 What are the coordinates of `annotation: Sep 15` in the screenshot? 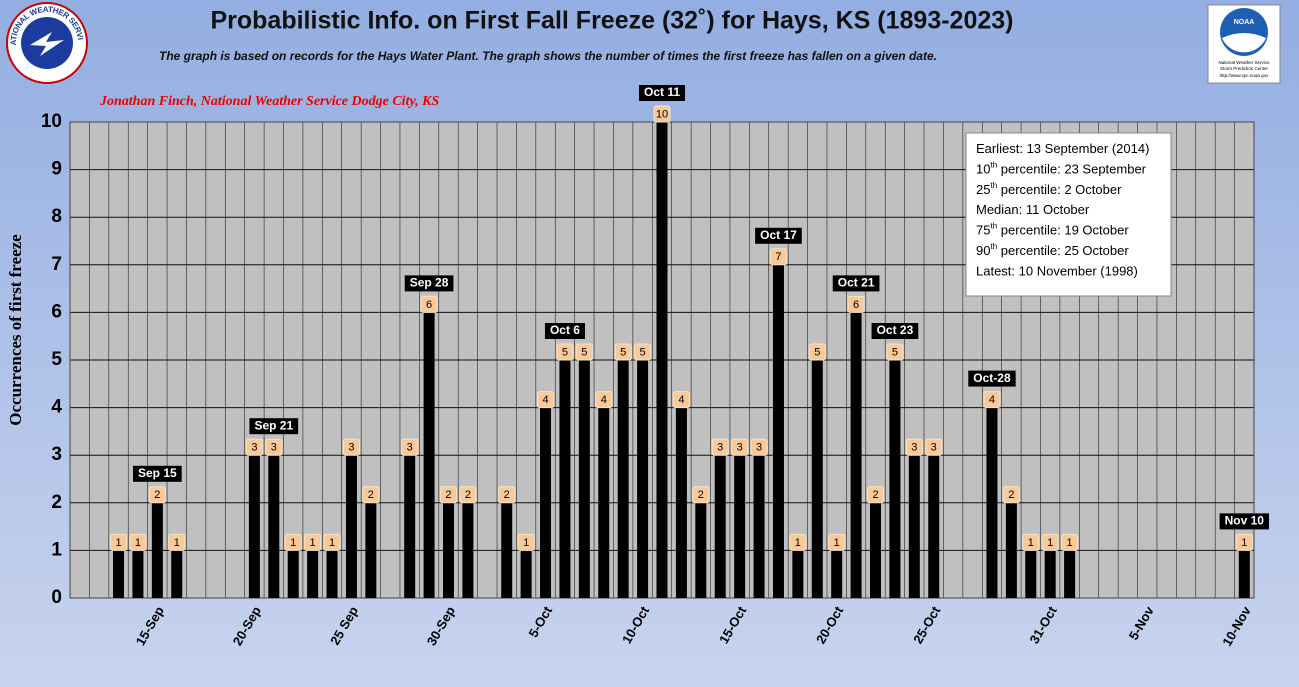 It's located at (157, 473).